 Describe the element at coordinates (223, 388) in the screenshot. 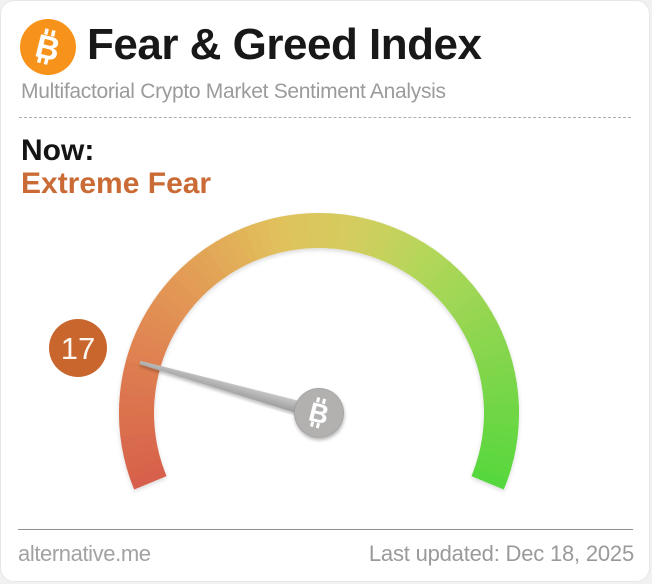

I see `gauge-needle` at that location.